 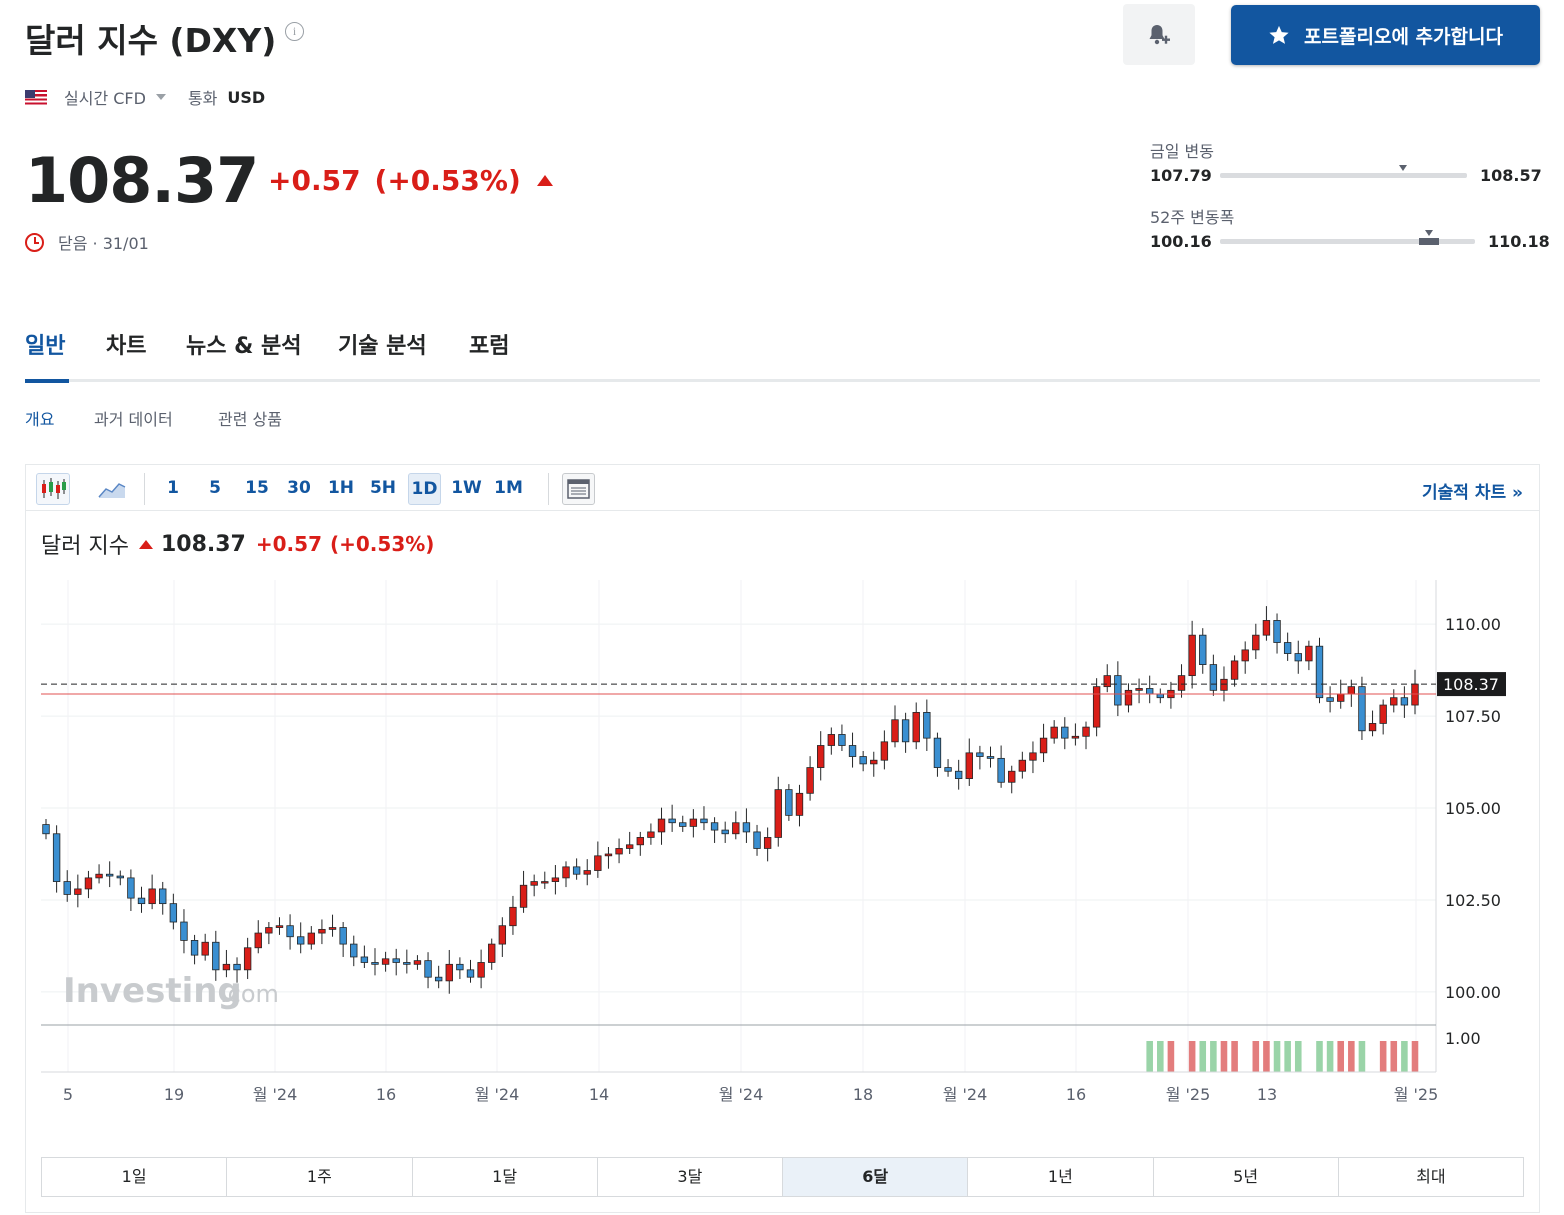 What do you see at coordinates (1471, 684) in the screenshot?
I see `last-price-badge` at bounding box center [1471, 684].